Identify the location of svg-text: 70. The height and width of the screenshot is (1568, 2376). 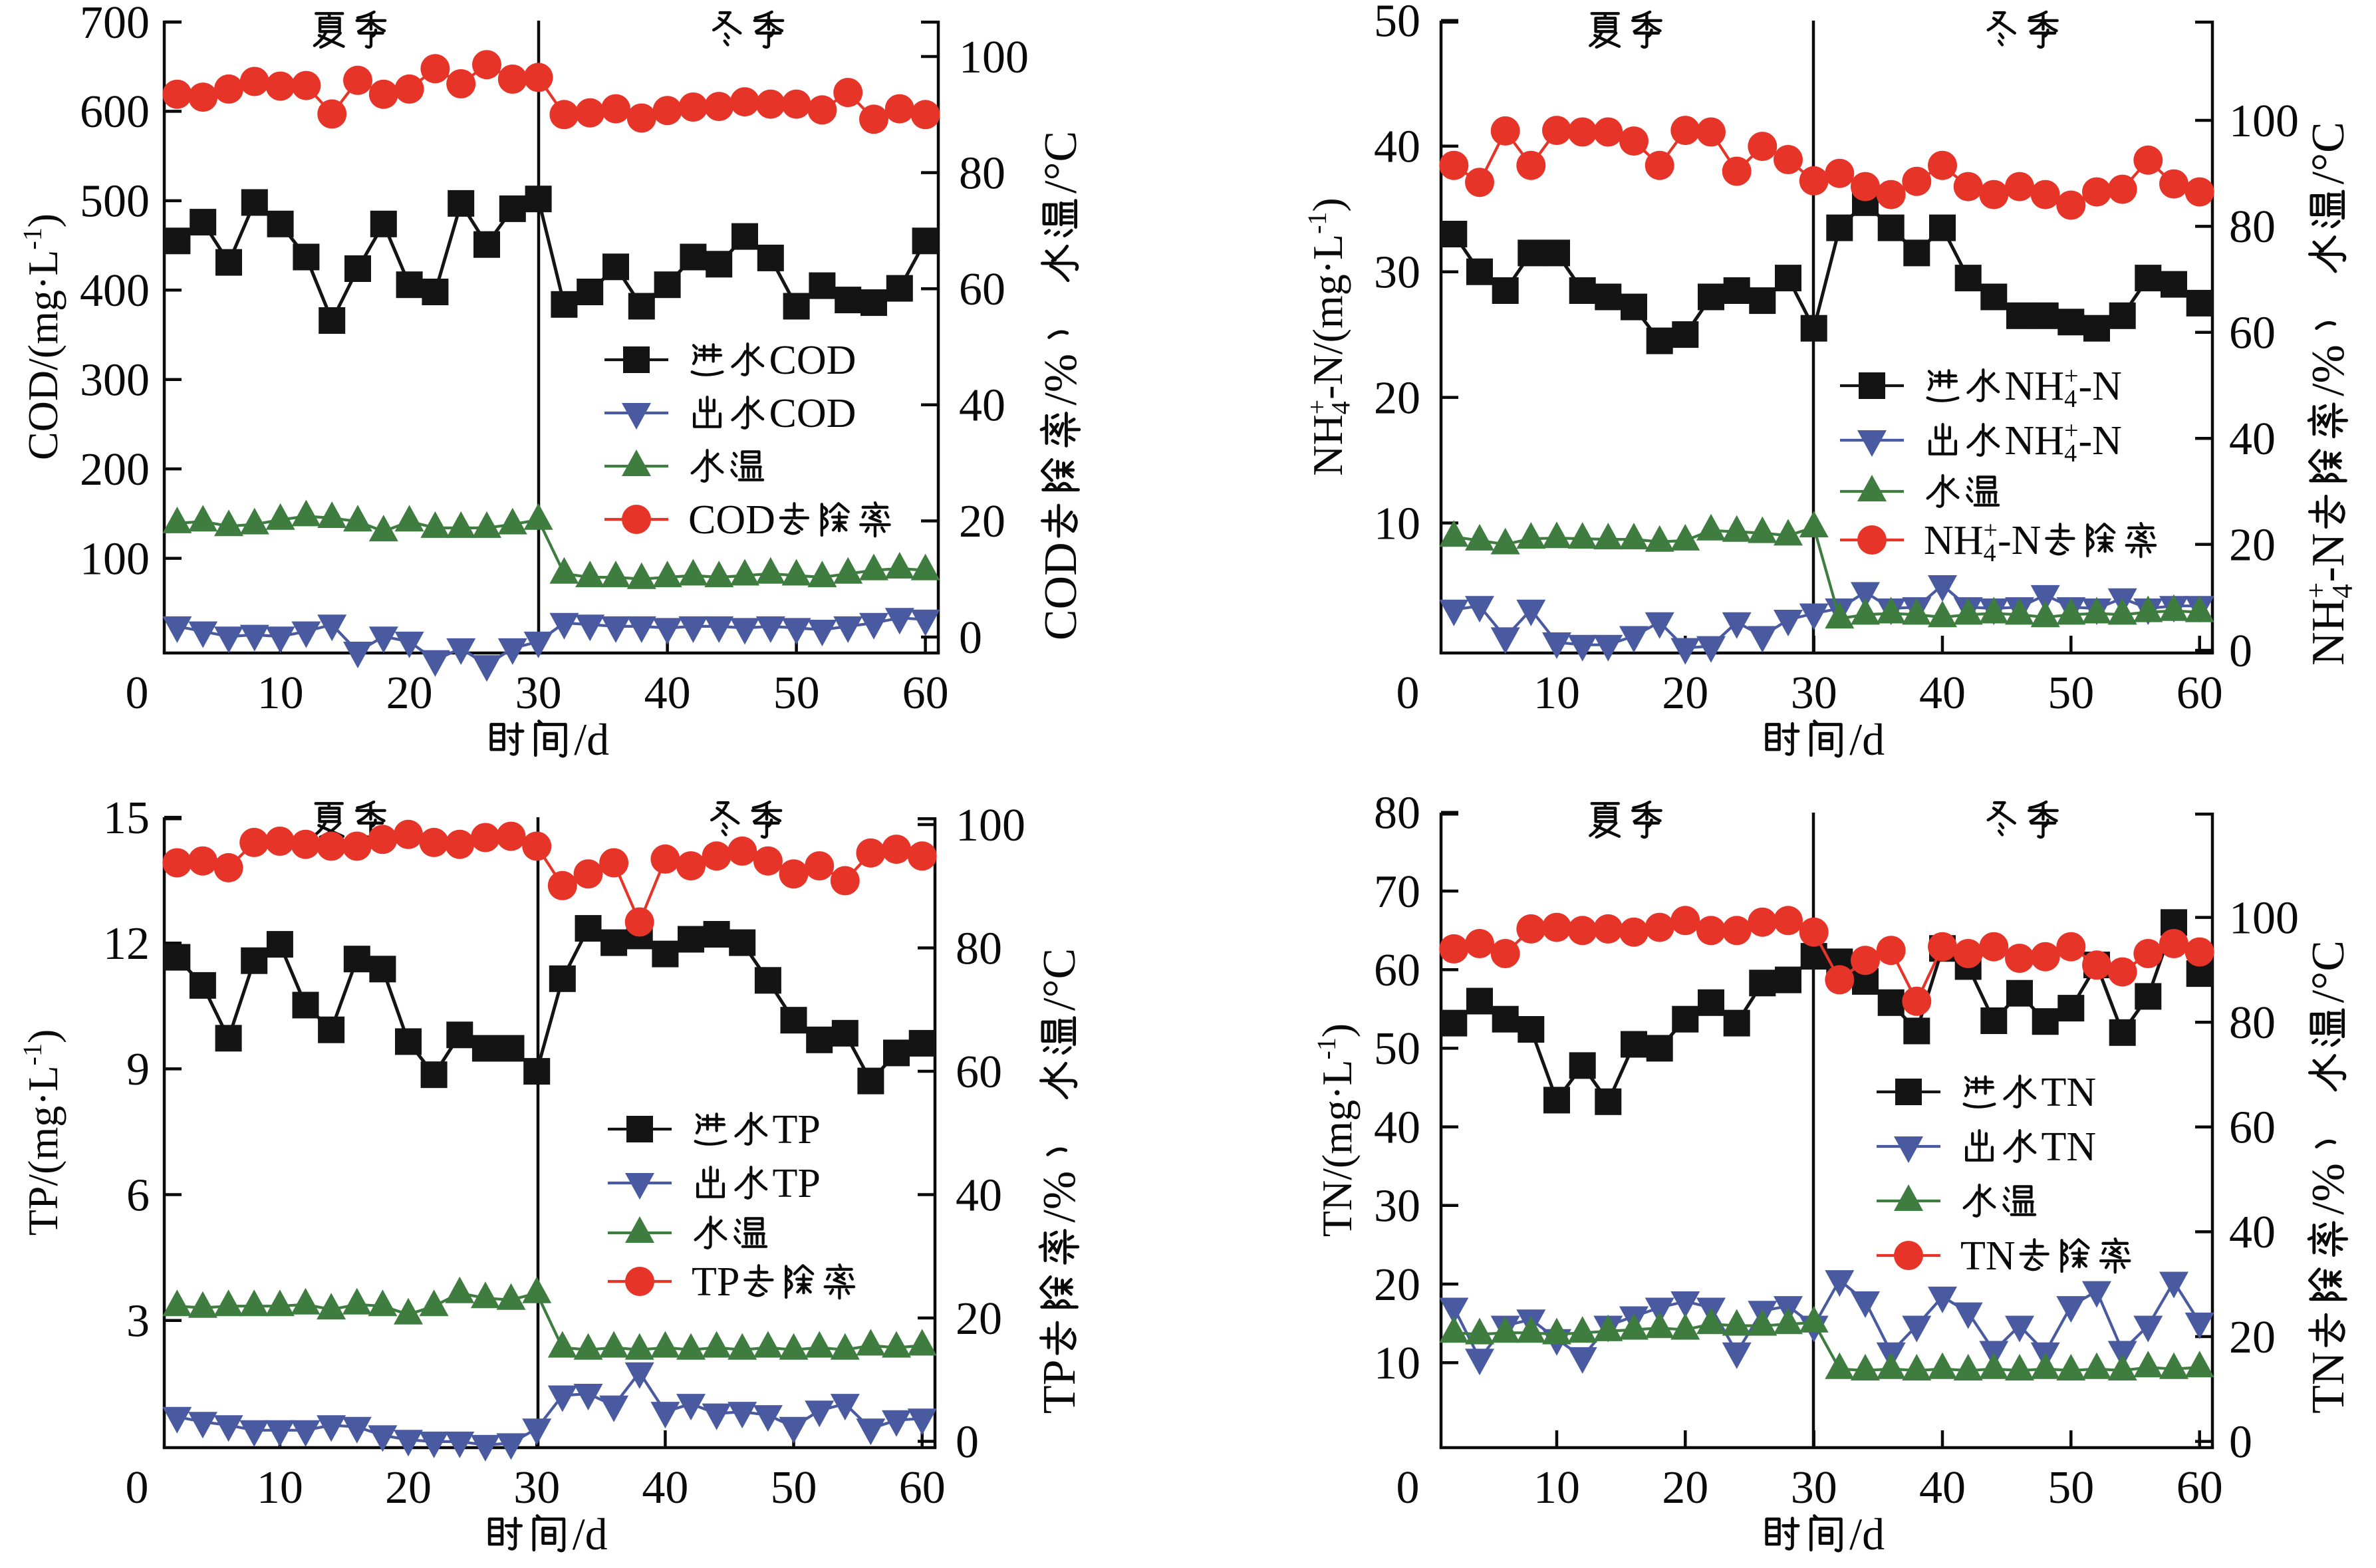
(1397, 892).